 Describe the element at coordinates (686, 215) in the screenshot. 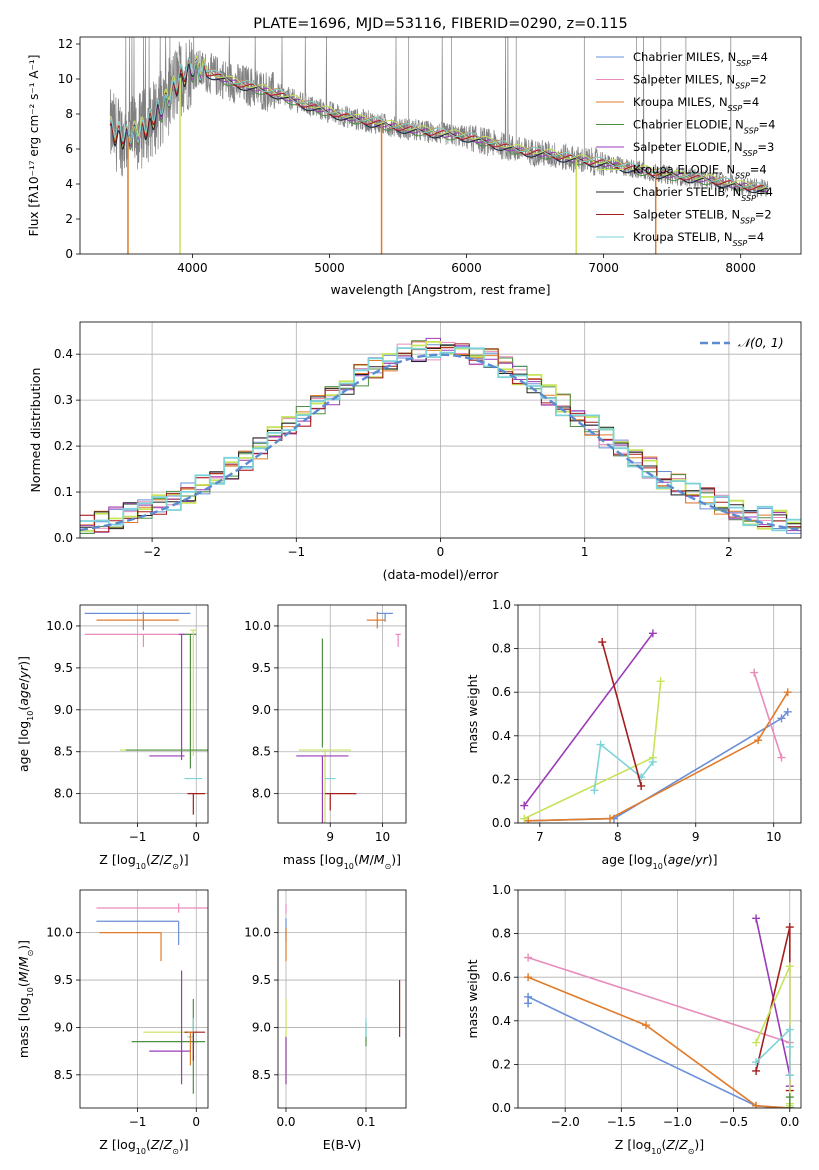

I see `legend-label: Salpeter STELIB, N` at that location.